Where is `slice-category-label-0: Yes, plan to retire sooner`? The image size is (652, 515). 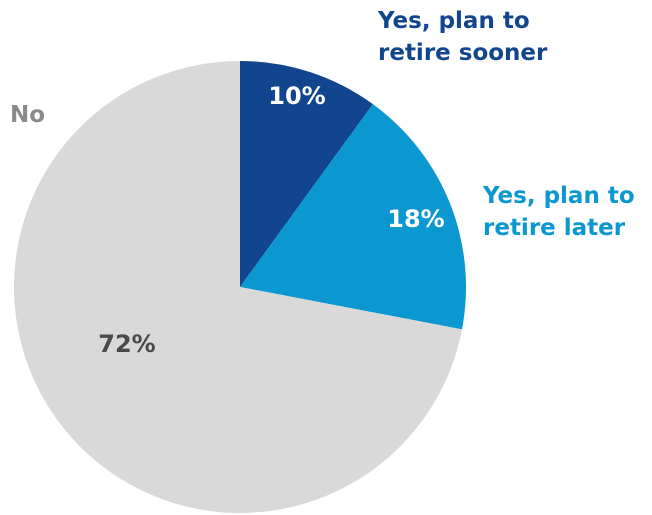
slice-category-label-0: Yes, plan to retire sooner is located at coordinates (462, 37).